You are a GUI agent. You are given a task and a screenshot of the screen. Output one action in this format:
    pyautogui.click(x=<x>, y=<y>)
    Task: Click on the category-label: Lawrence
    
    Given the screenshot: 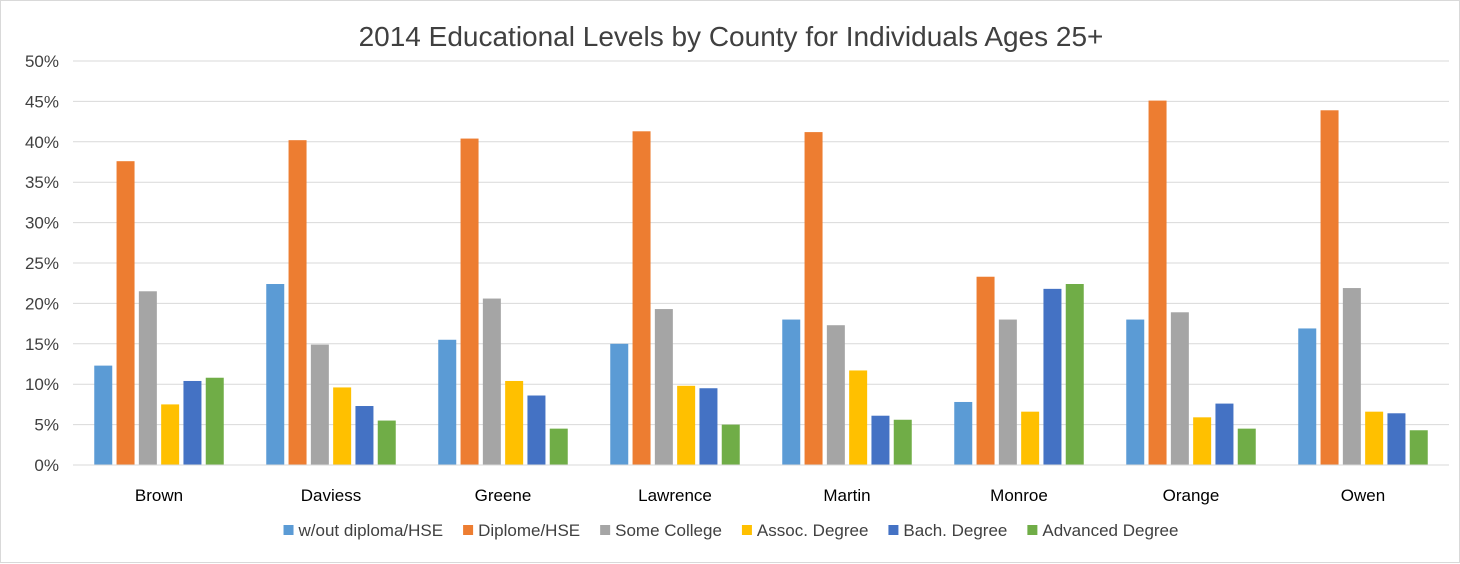 What is the action you would take?
    pyautogui.click(x=675, y=495)
    